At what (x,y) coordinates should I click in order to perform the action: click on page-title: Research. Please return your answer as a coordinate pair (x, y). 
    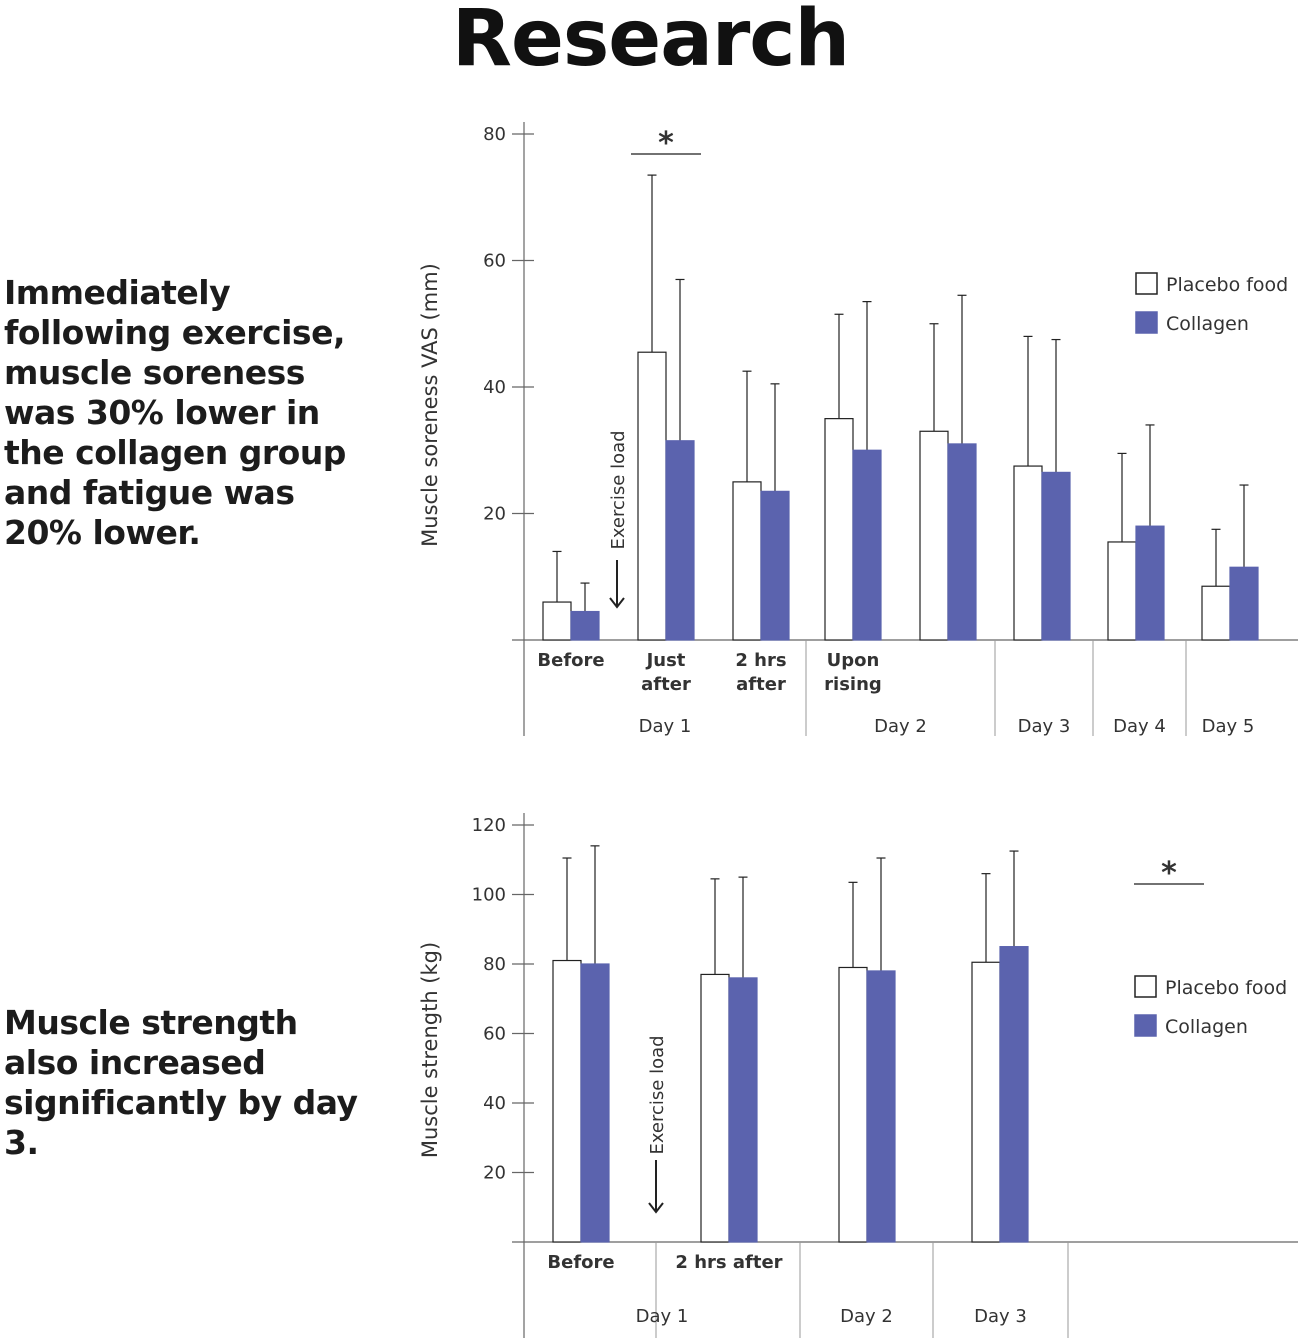
    Looking at the image, I should click on (650, 42).